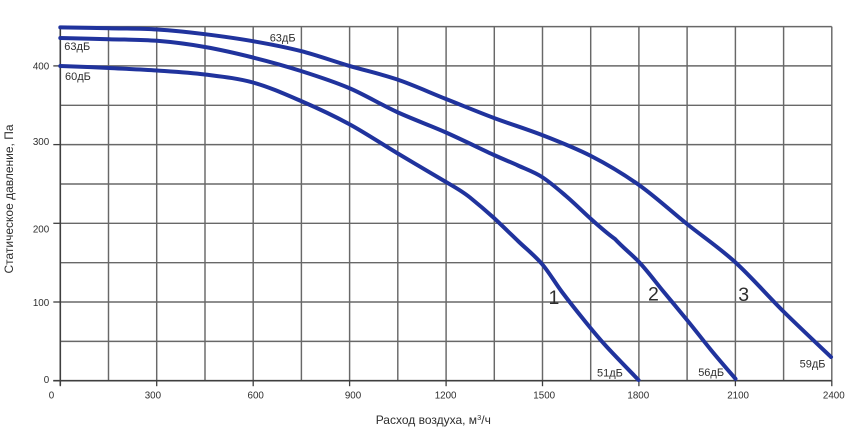 The width and height of the screenshot is (848, 434). What do you see at coordinates (9, 198) in the screenshot?
I see `svg-text: Статическое давление, Па` at bounding box center [9, 198].